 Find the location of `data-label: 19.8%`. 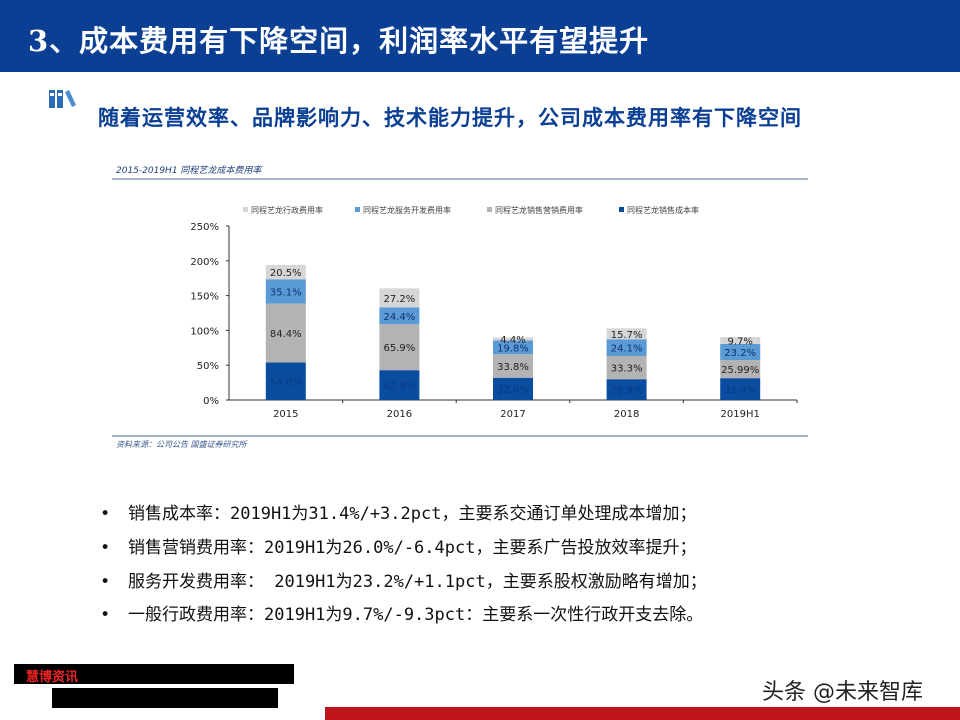

data-label: 19.8% is located at coordinates (513, 348).